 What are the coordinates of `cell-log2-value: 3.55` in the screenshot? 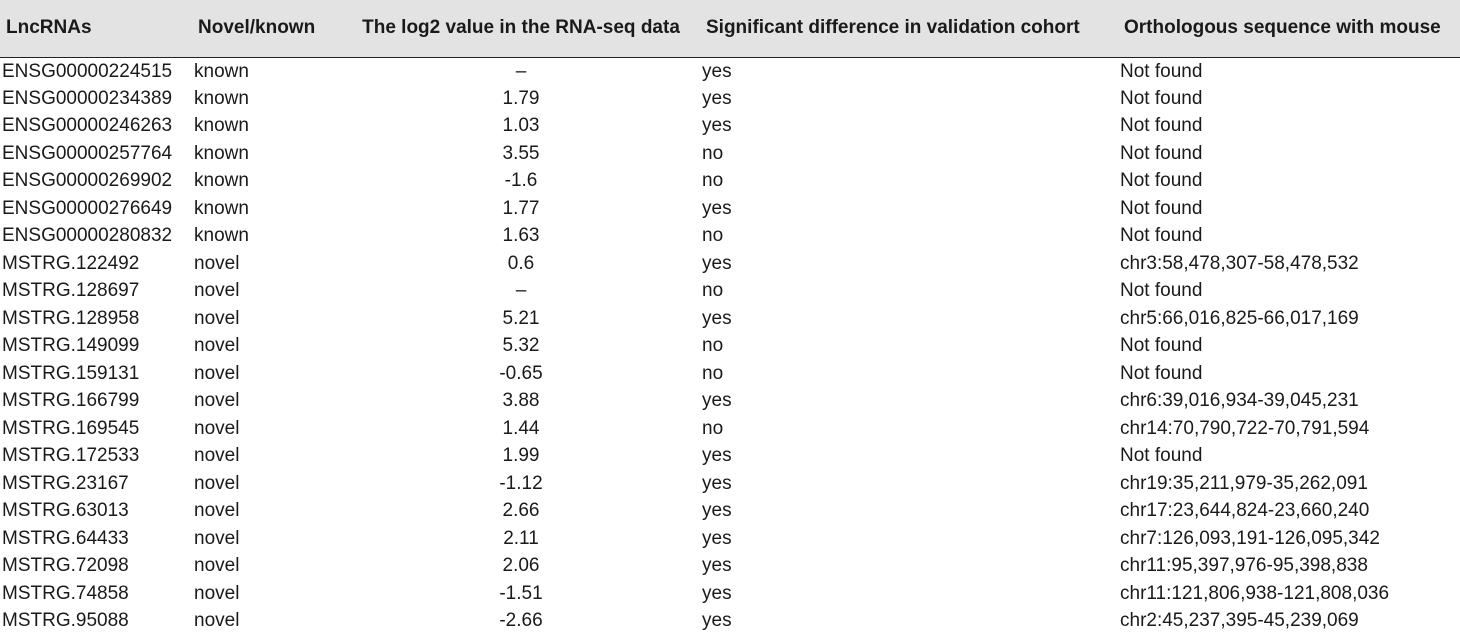 It's located at (521, 153).